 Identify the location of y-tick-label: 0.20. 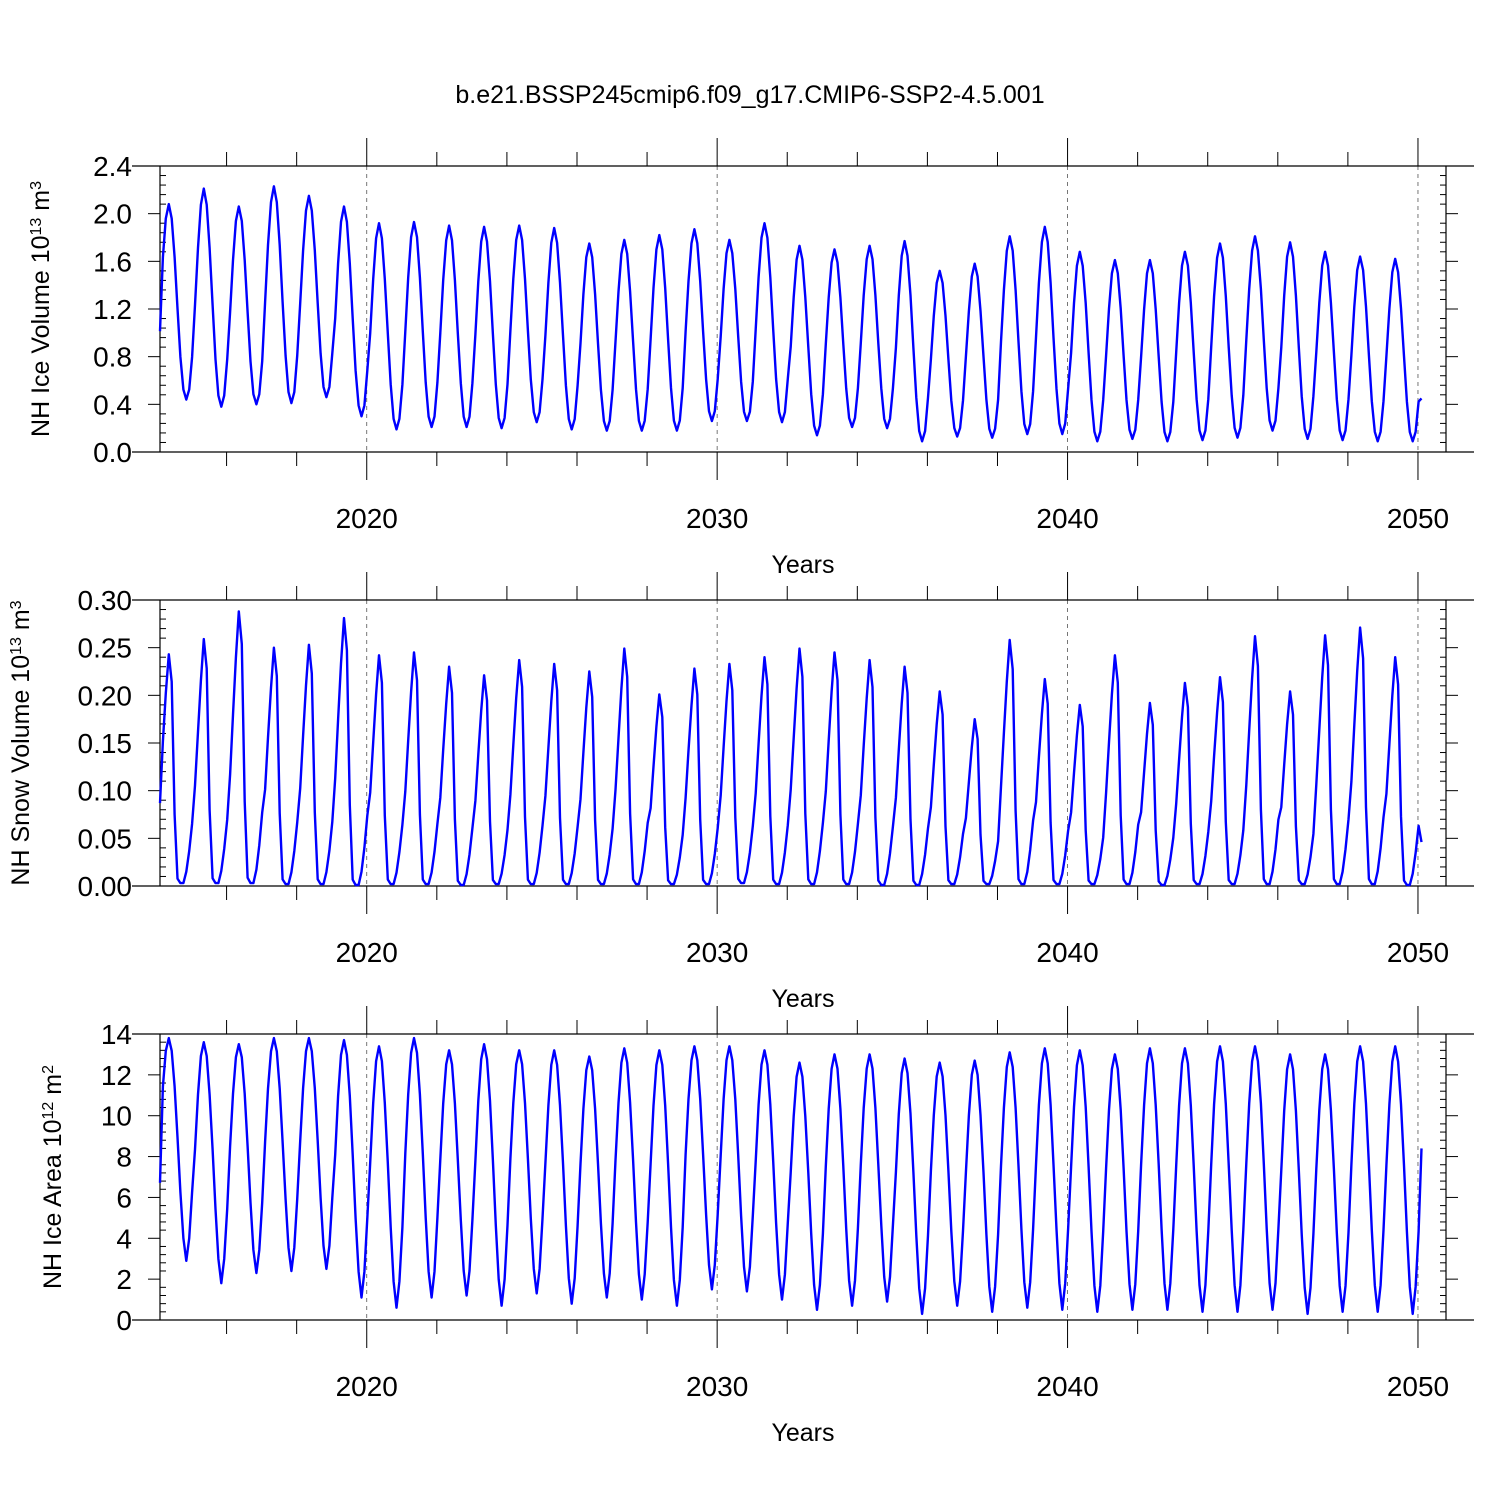
(105, 695).